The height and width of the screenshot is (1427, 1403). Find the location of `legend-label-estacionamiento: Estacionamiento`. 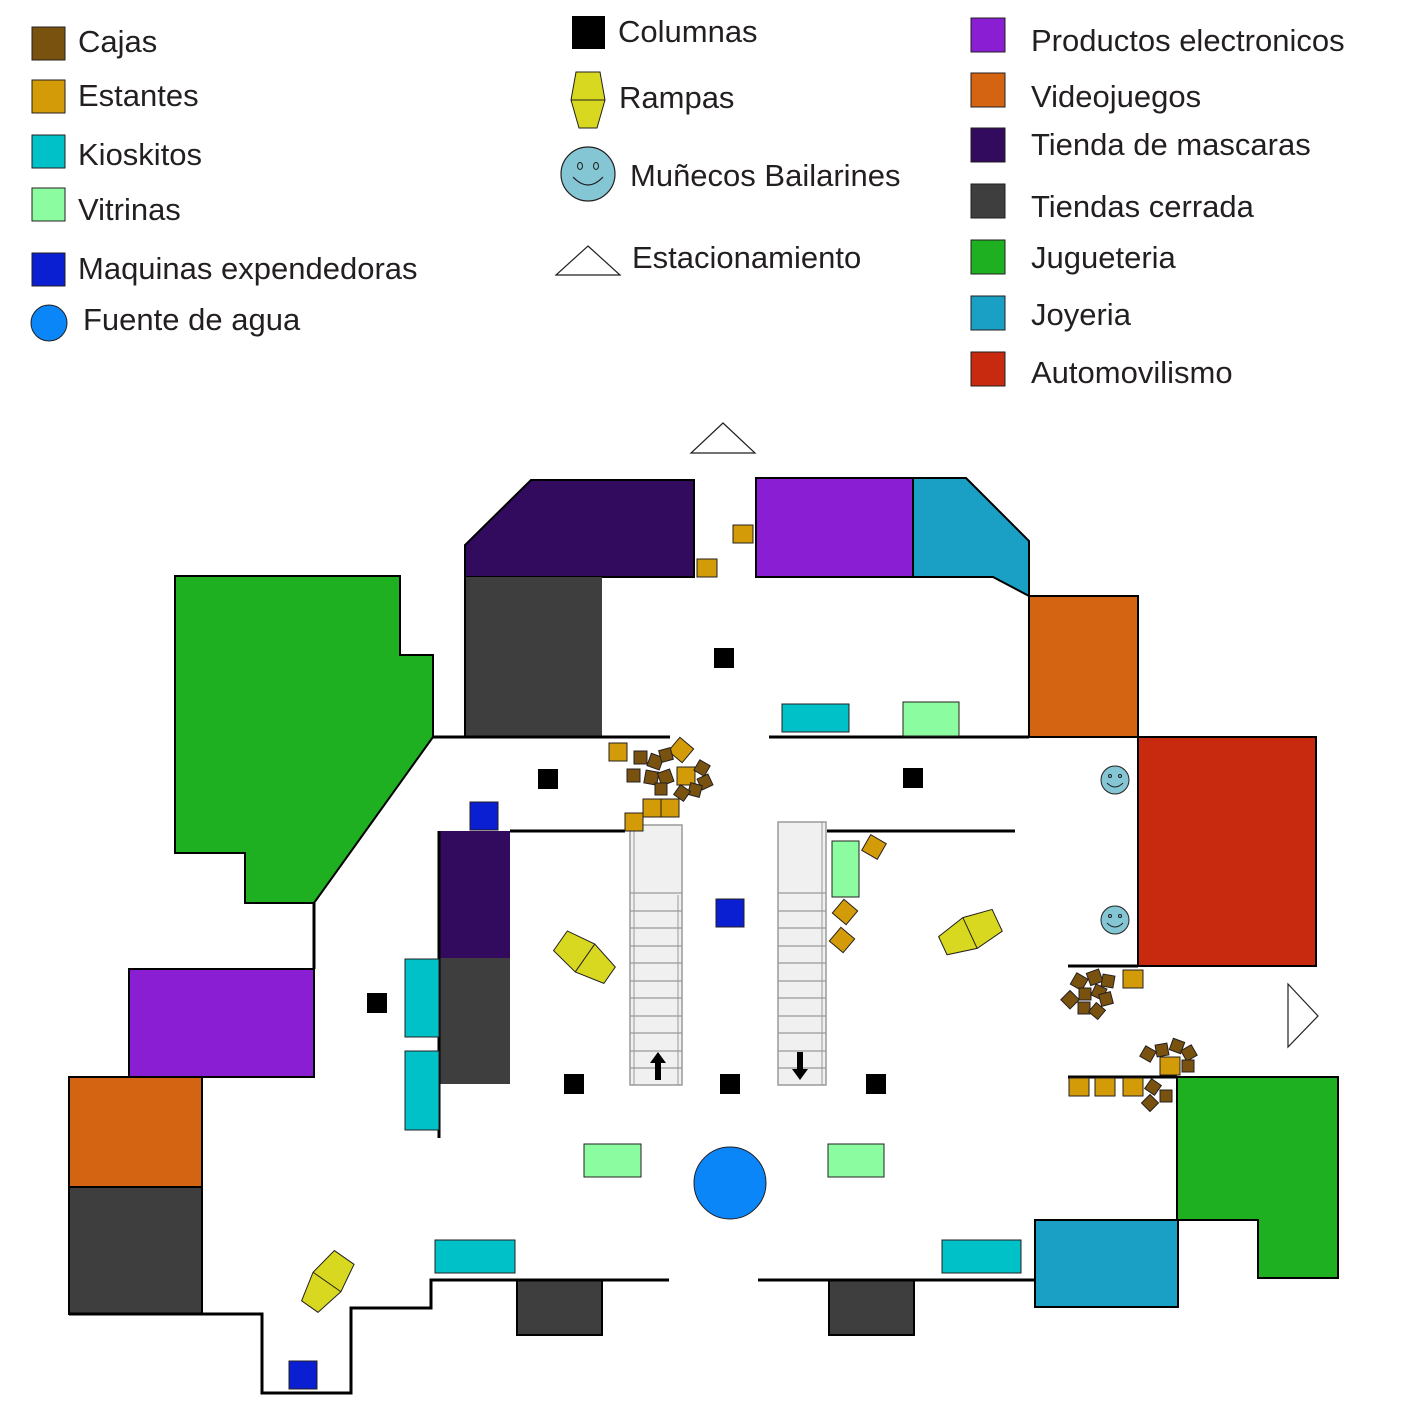

legend-label-estacionamiento: Estacionamiento is located at coordinates (746, 257).